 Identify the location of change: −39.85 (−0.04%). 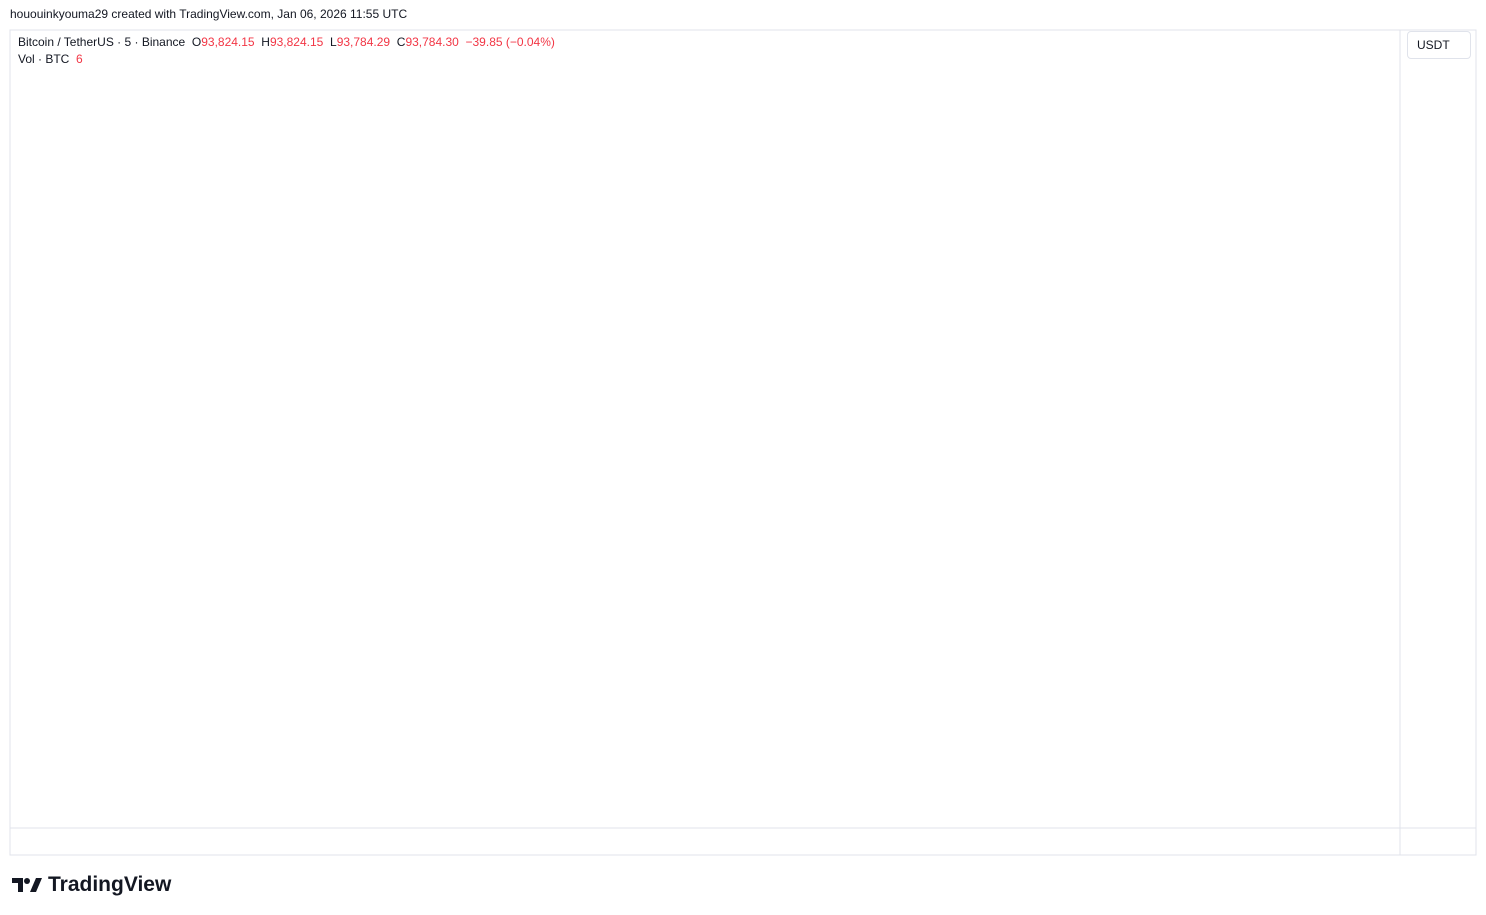
(510, 42).